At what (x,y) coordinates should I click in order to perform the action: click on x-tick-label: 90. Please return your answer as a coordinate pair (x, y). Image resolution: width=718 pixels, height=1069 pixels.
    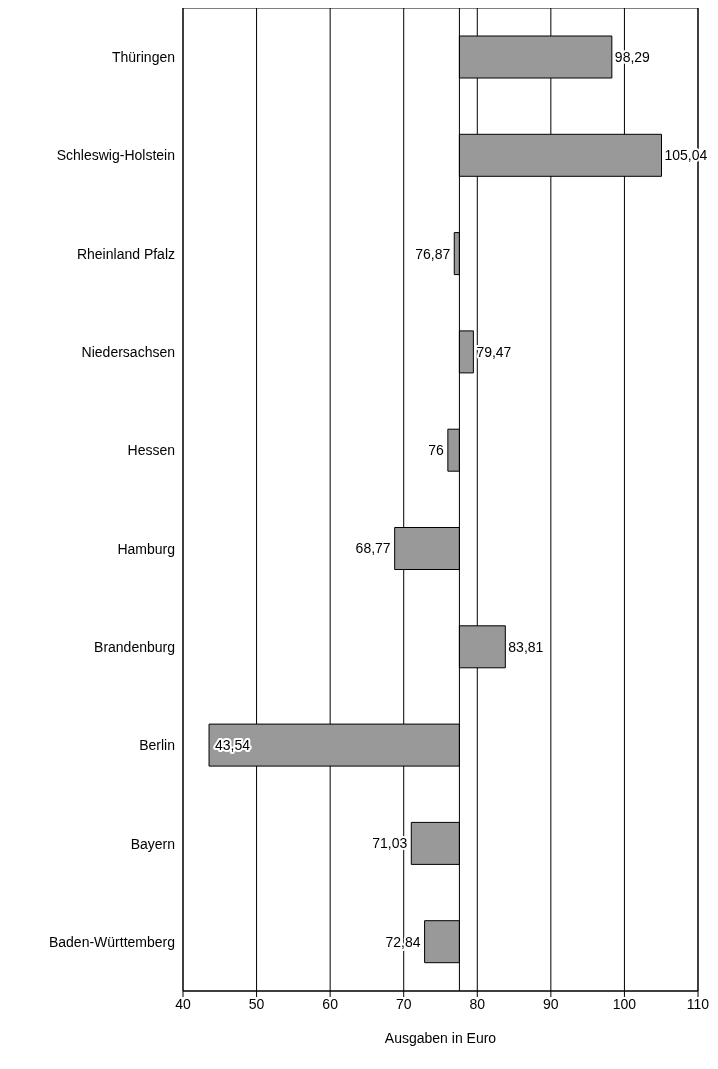
    Looking at the image, I should click on (551, 1003).